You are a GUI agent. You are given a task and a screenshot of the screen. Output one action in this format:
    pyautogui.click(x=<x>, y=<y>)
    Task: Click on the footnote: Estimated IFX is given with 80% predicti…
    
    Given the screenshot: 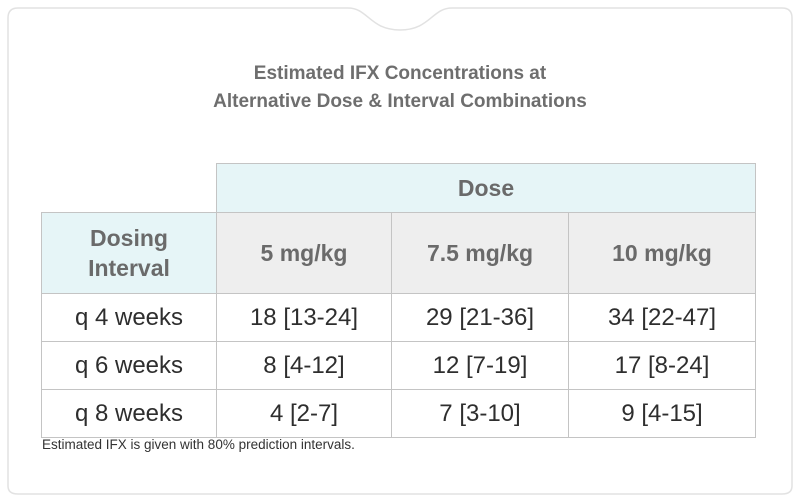 What is the action you would take?
    pyautogui.click(x=198, y=444)
    